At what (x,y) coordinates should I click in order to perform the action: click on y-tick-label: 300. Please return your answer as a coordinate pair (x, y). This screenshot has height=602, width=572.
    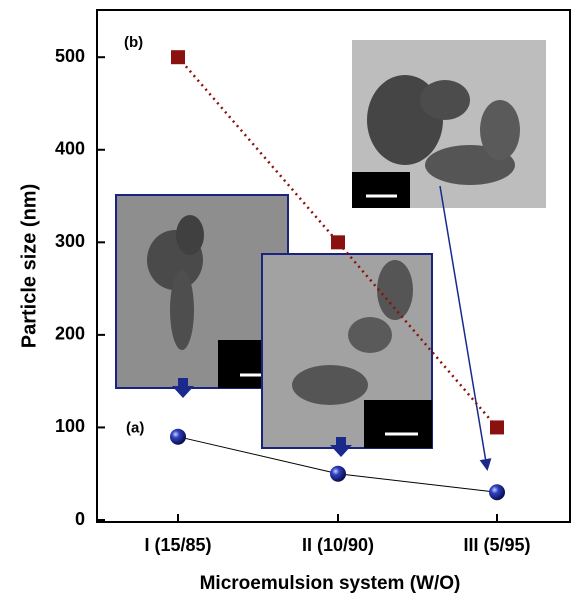
    Looking at the image, I should click on (70, 241).